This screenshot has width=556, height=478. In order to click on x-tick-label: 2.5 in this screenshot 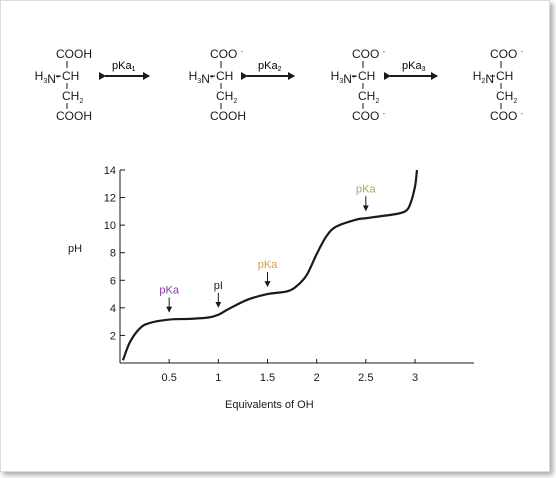, I will do `click(365, 378)`.